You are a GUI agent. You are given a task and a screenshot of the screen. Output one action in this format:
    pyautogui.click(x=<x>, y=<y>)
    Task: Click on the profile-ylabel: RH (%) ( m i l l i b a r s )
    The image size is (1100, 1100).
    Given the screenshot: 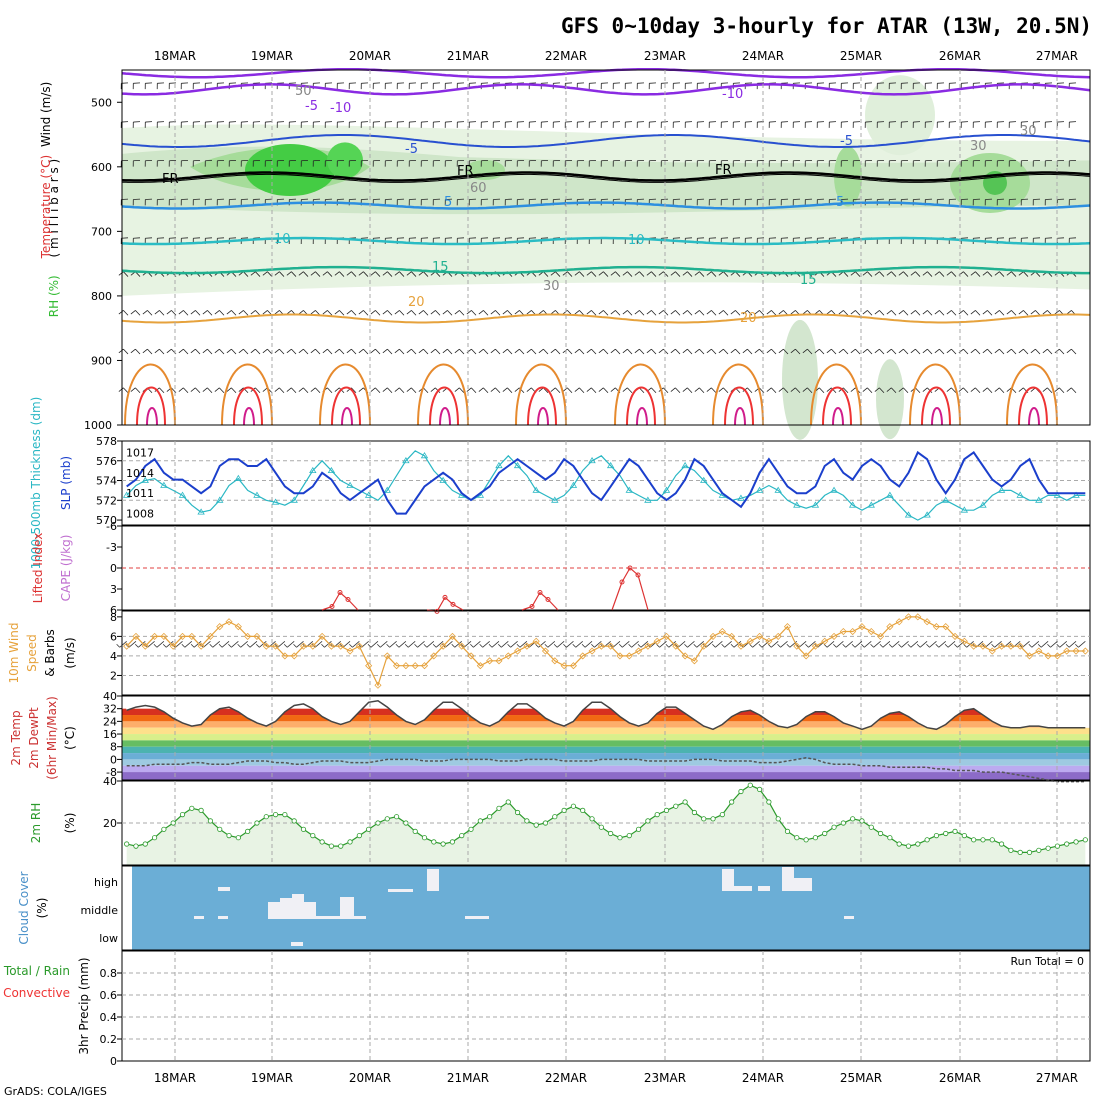 What is the action you would take?
    pyautogui.click(x=54, y=238)
    